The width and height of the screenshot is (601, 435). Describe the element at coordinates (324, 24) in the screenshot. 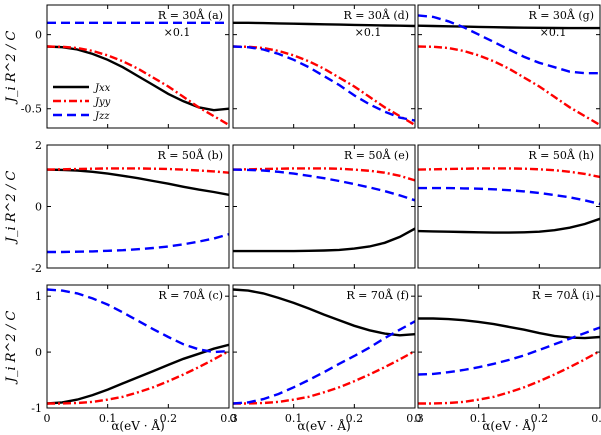

I see `series-jxx-d` at that location.